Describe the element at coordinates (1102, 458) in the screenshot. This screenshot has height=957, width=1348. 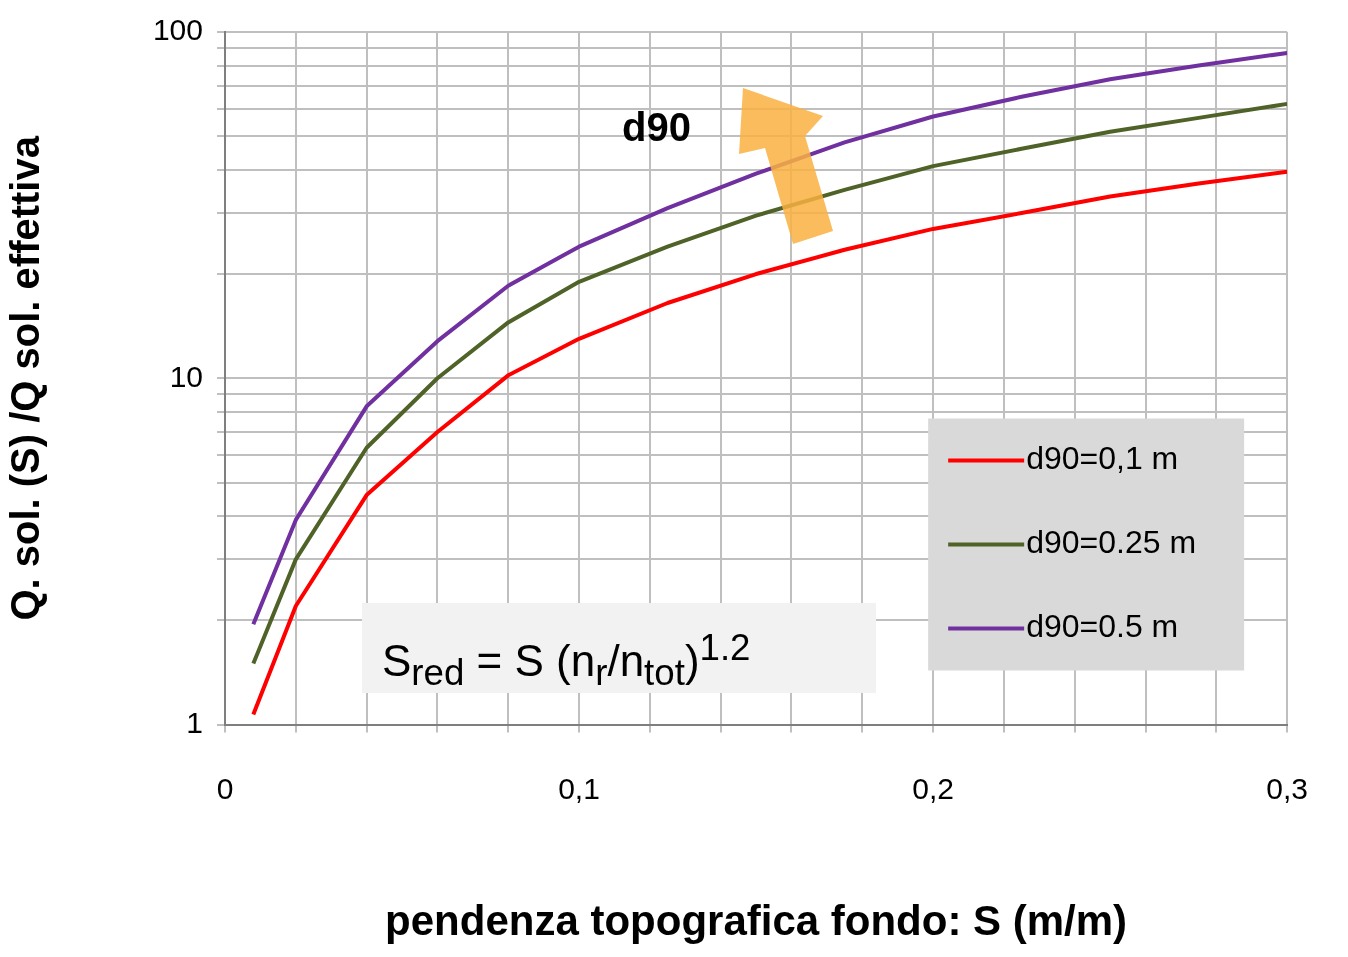
I see `legend-label: d90=0,1 m` at that location.